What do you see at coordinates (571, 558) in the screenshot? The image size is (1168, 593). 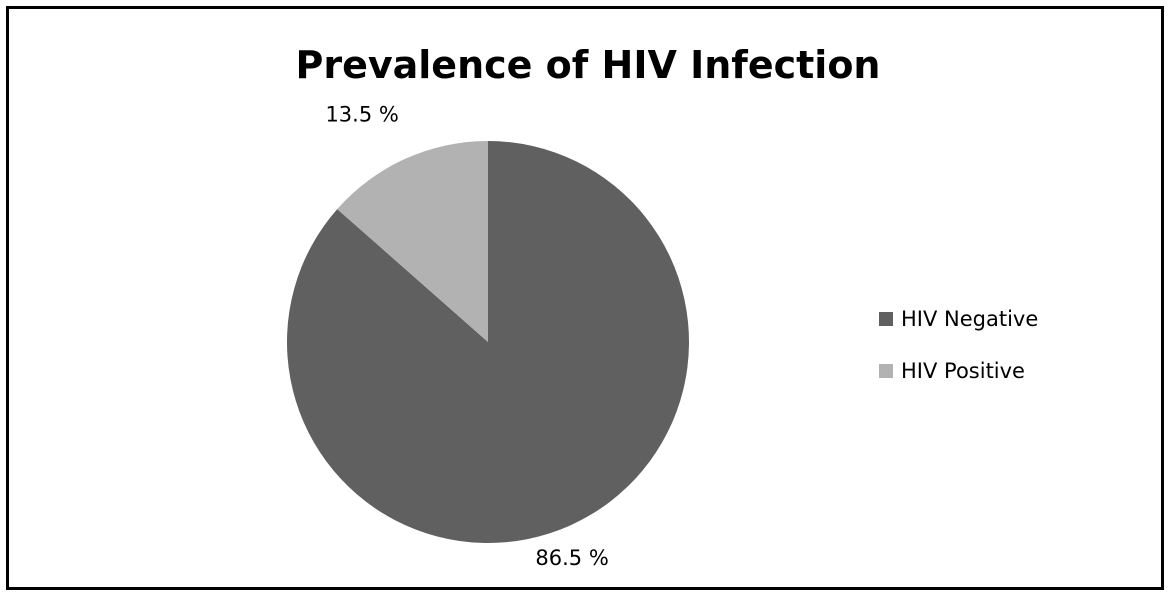 I see `data-label-hiv-negative: 86.5 %` at bounding box center [571, 558].